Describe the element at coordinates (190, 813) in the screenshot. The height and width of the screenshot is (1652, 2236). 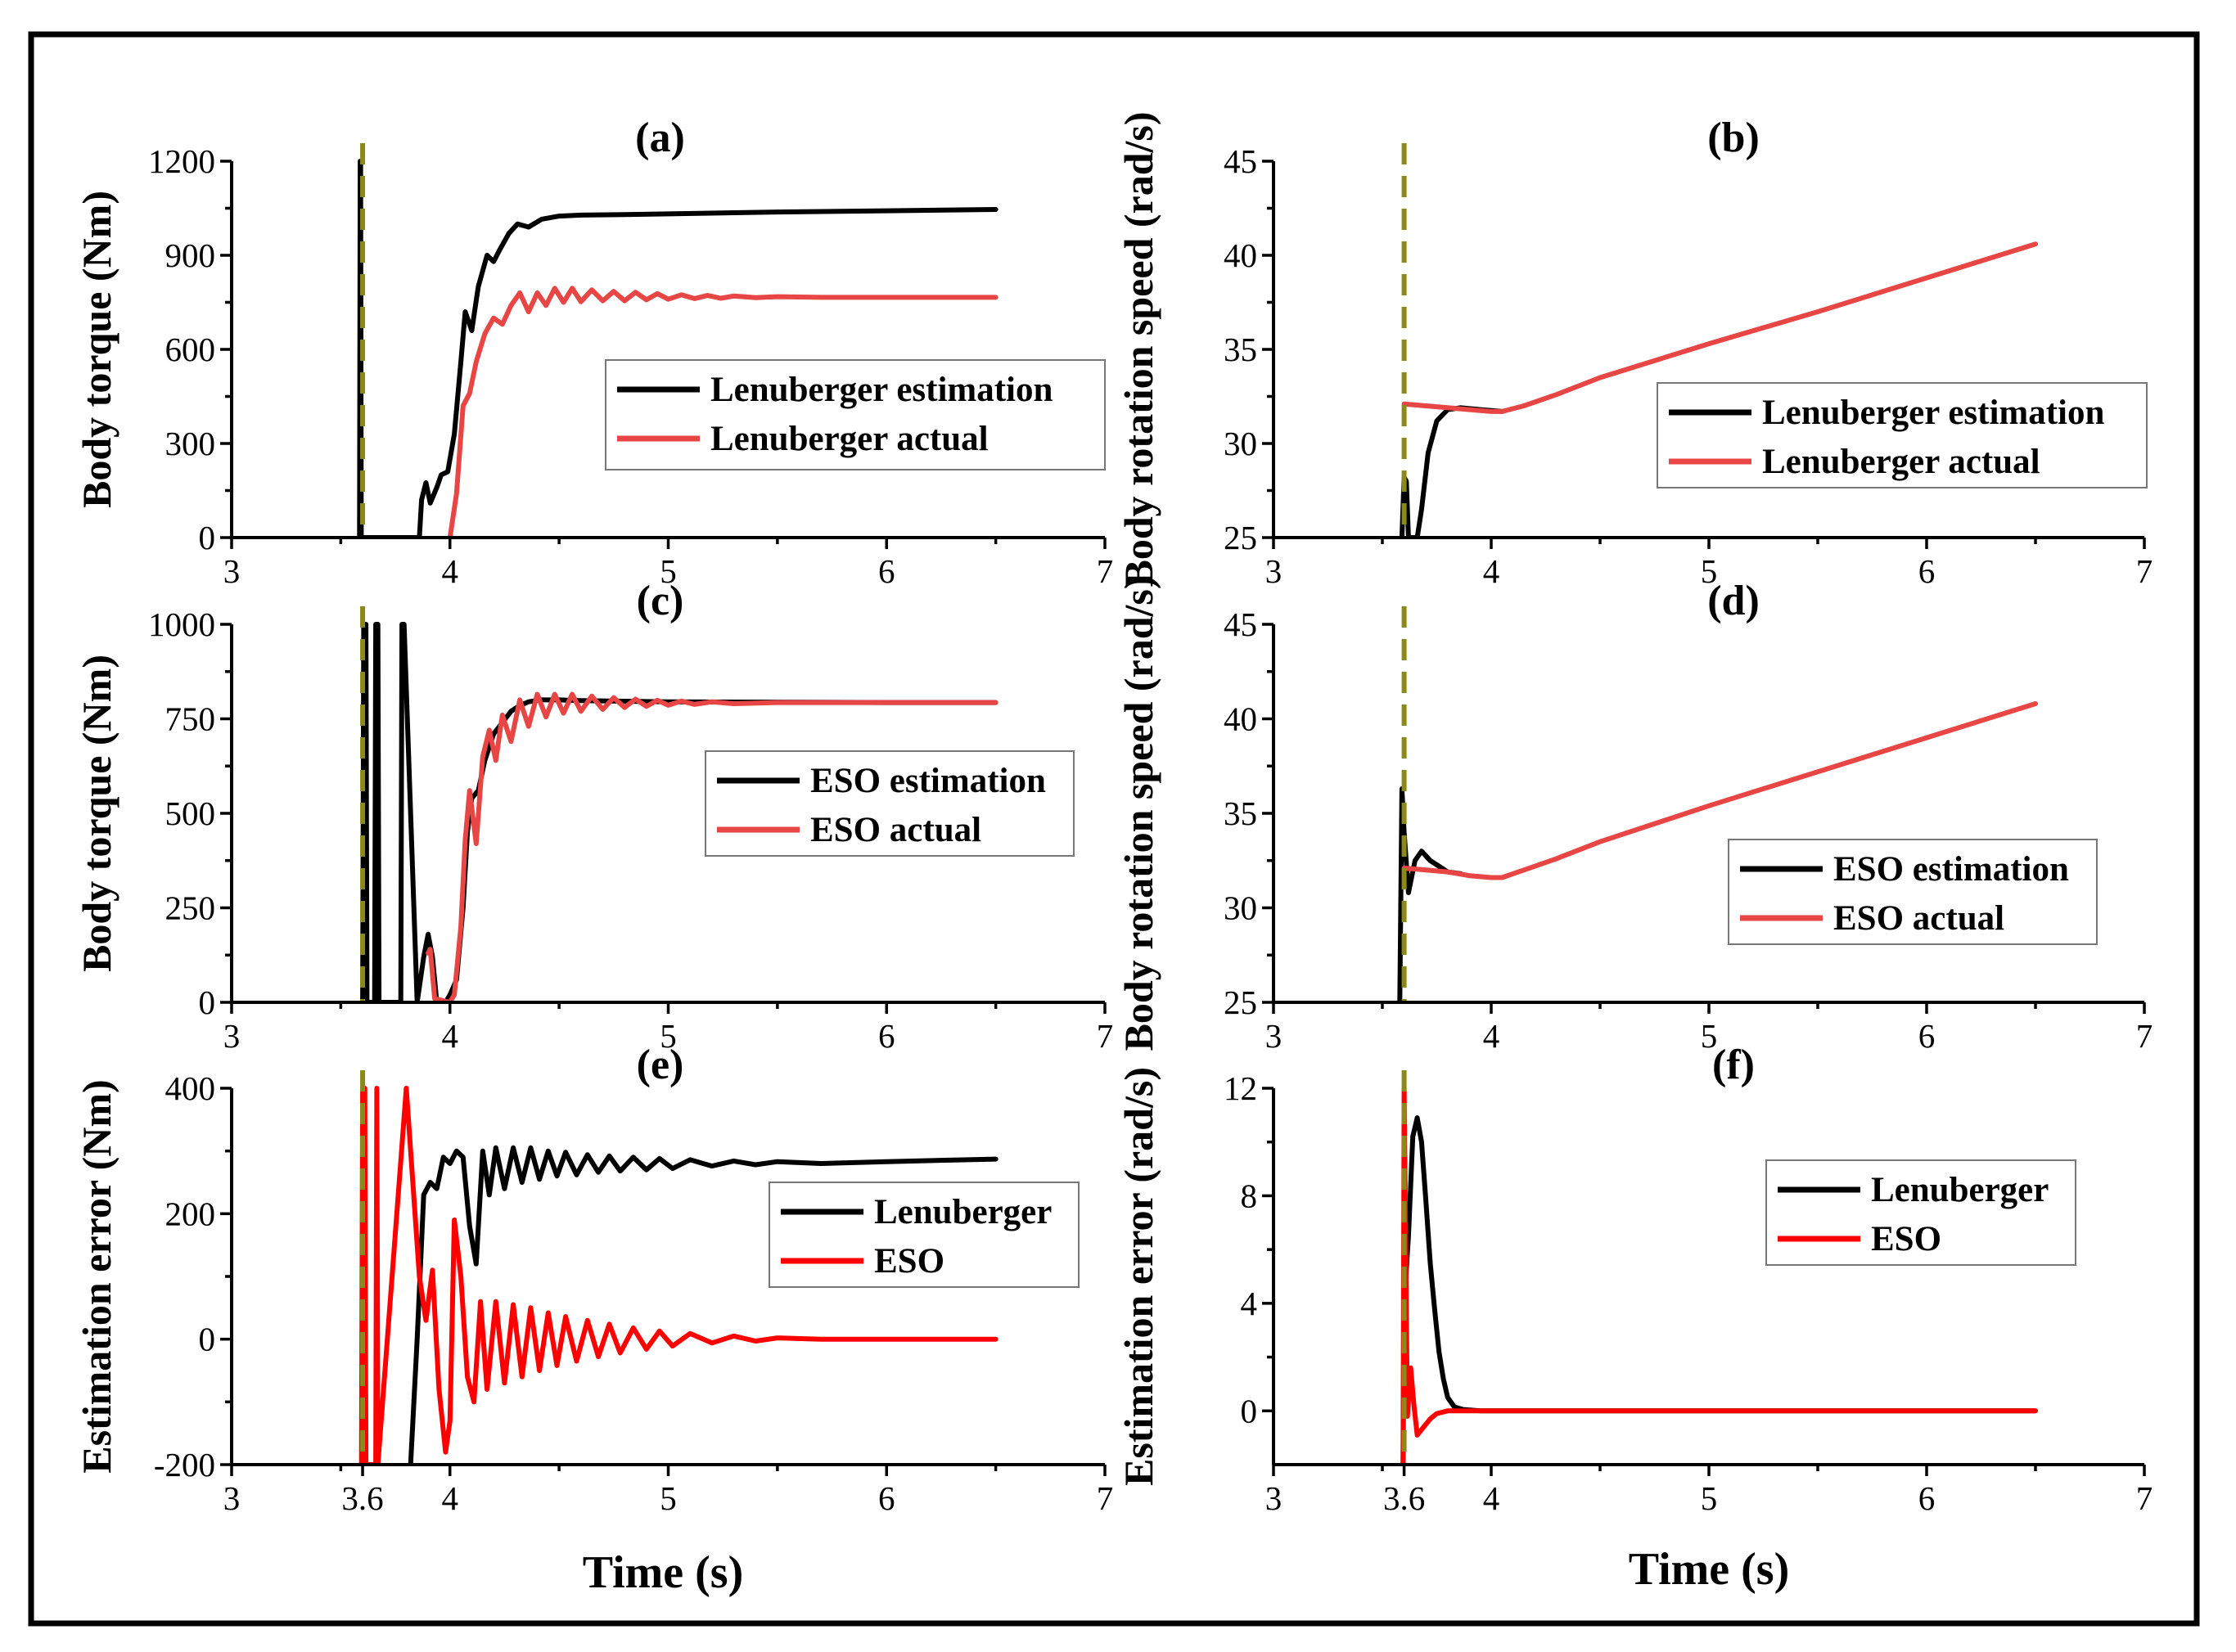
I see `y-tick-label-c: 500` at that location.